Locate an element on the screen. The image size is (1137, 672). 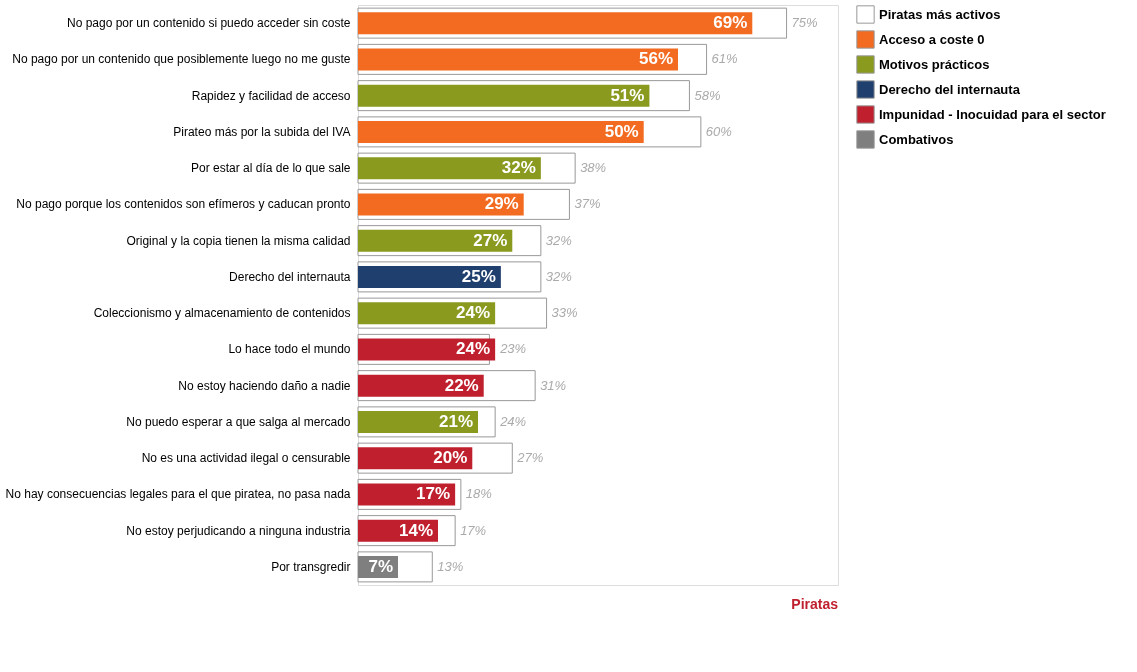
y-tick-label: Derecho del internauta is located at coordinates (290, 276).